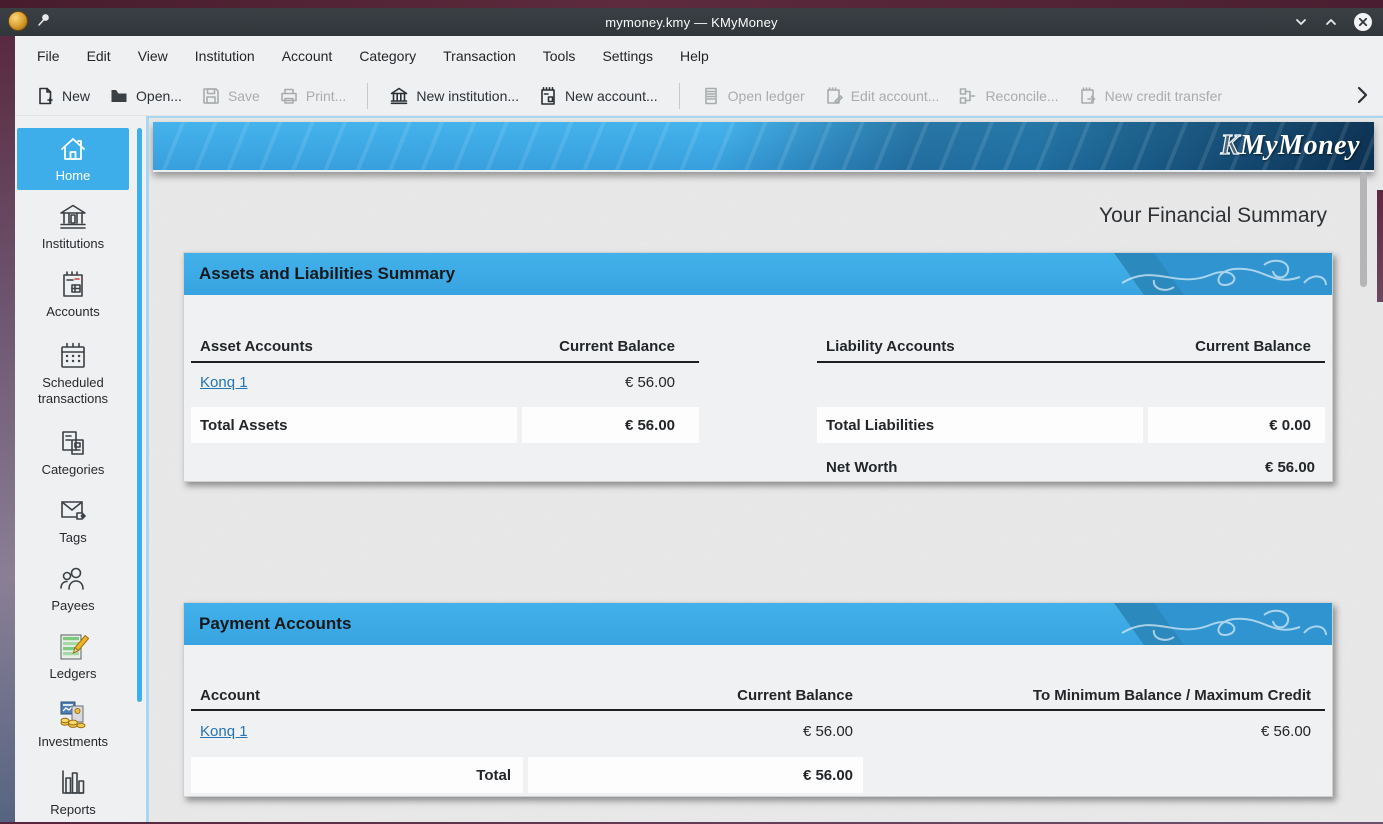 This screenshot has width=1383, height=824. I want to click on net-worth-label: Net Worth, so click(862, 467).